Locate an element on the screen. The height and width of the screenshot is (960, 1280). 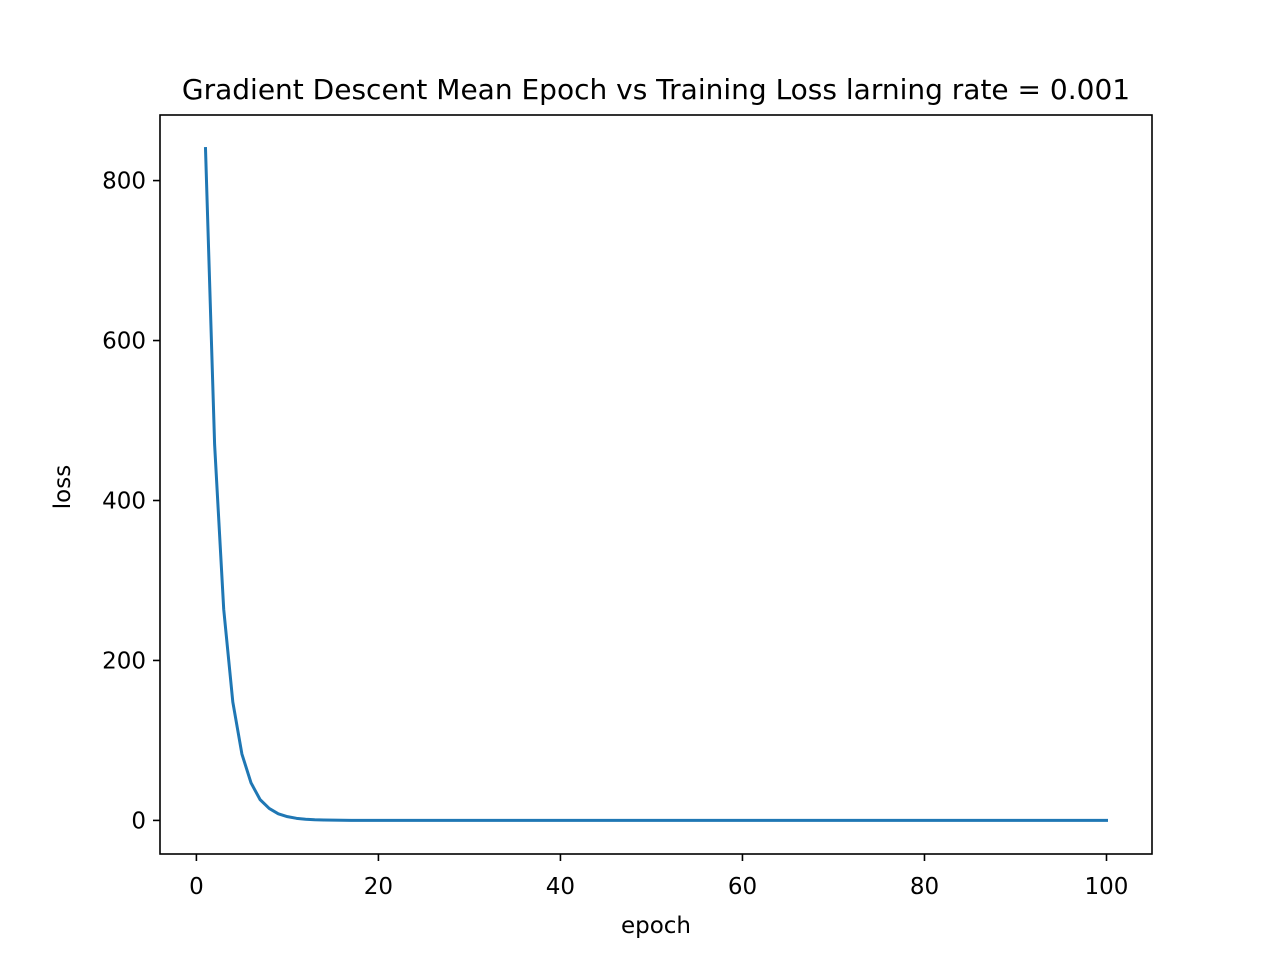
y-tick-label: 0 is located at coordinates (138, 821).